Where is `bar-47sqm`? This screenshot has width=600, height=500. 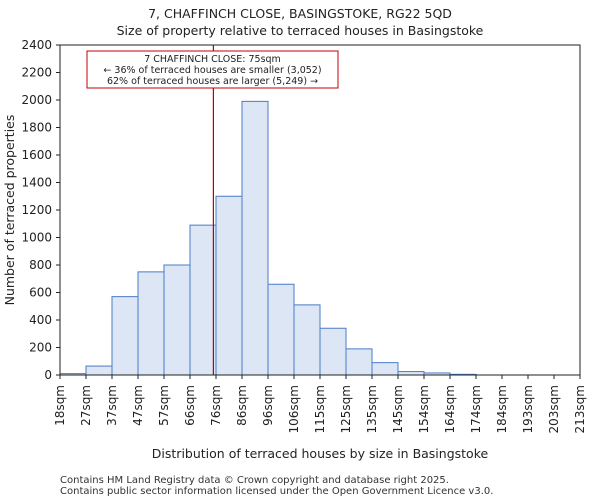 bar-47sqm is located at coordinates (151, 323).